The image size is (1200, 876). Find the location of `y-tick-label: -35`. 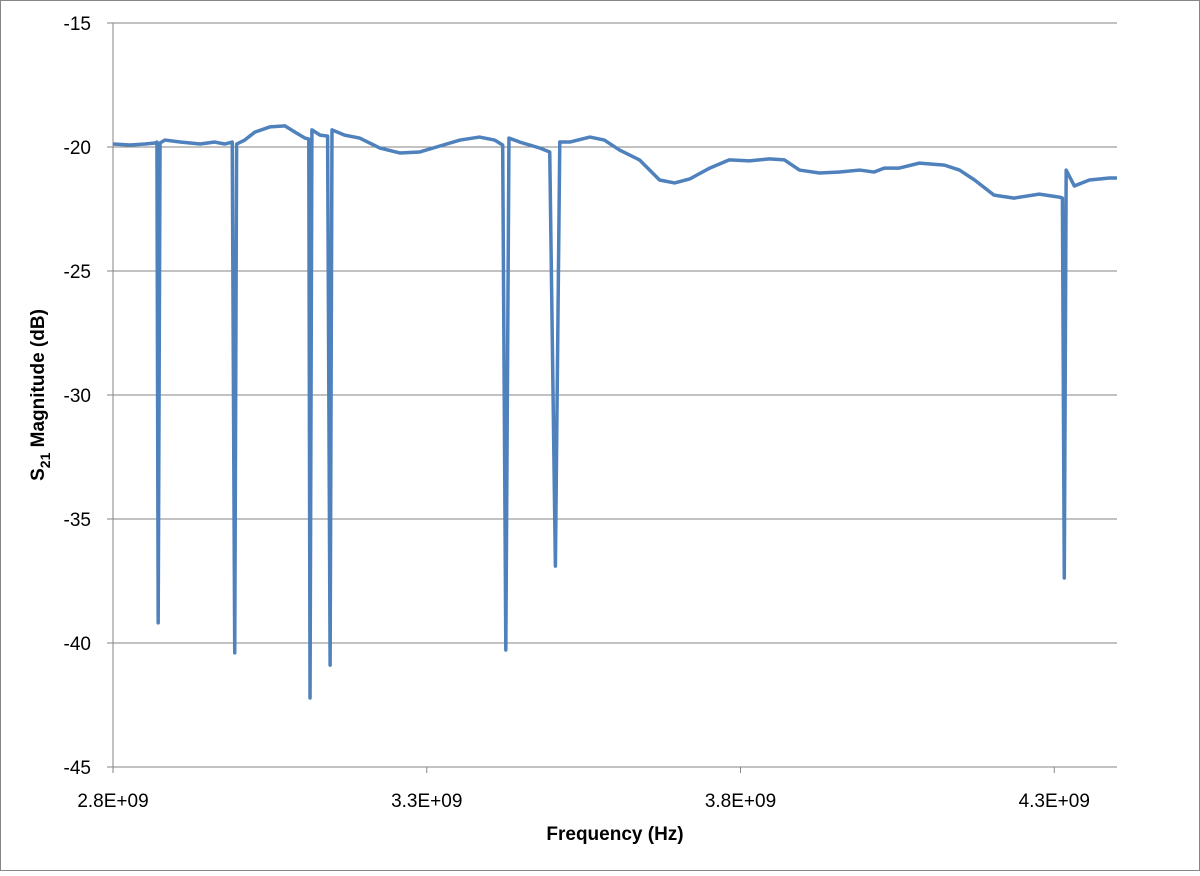

y-tick-label: -35 is located at coordinates (77, 520).